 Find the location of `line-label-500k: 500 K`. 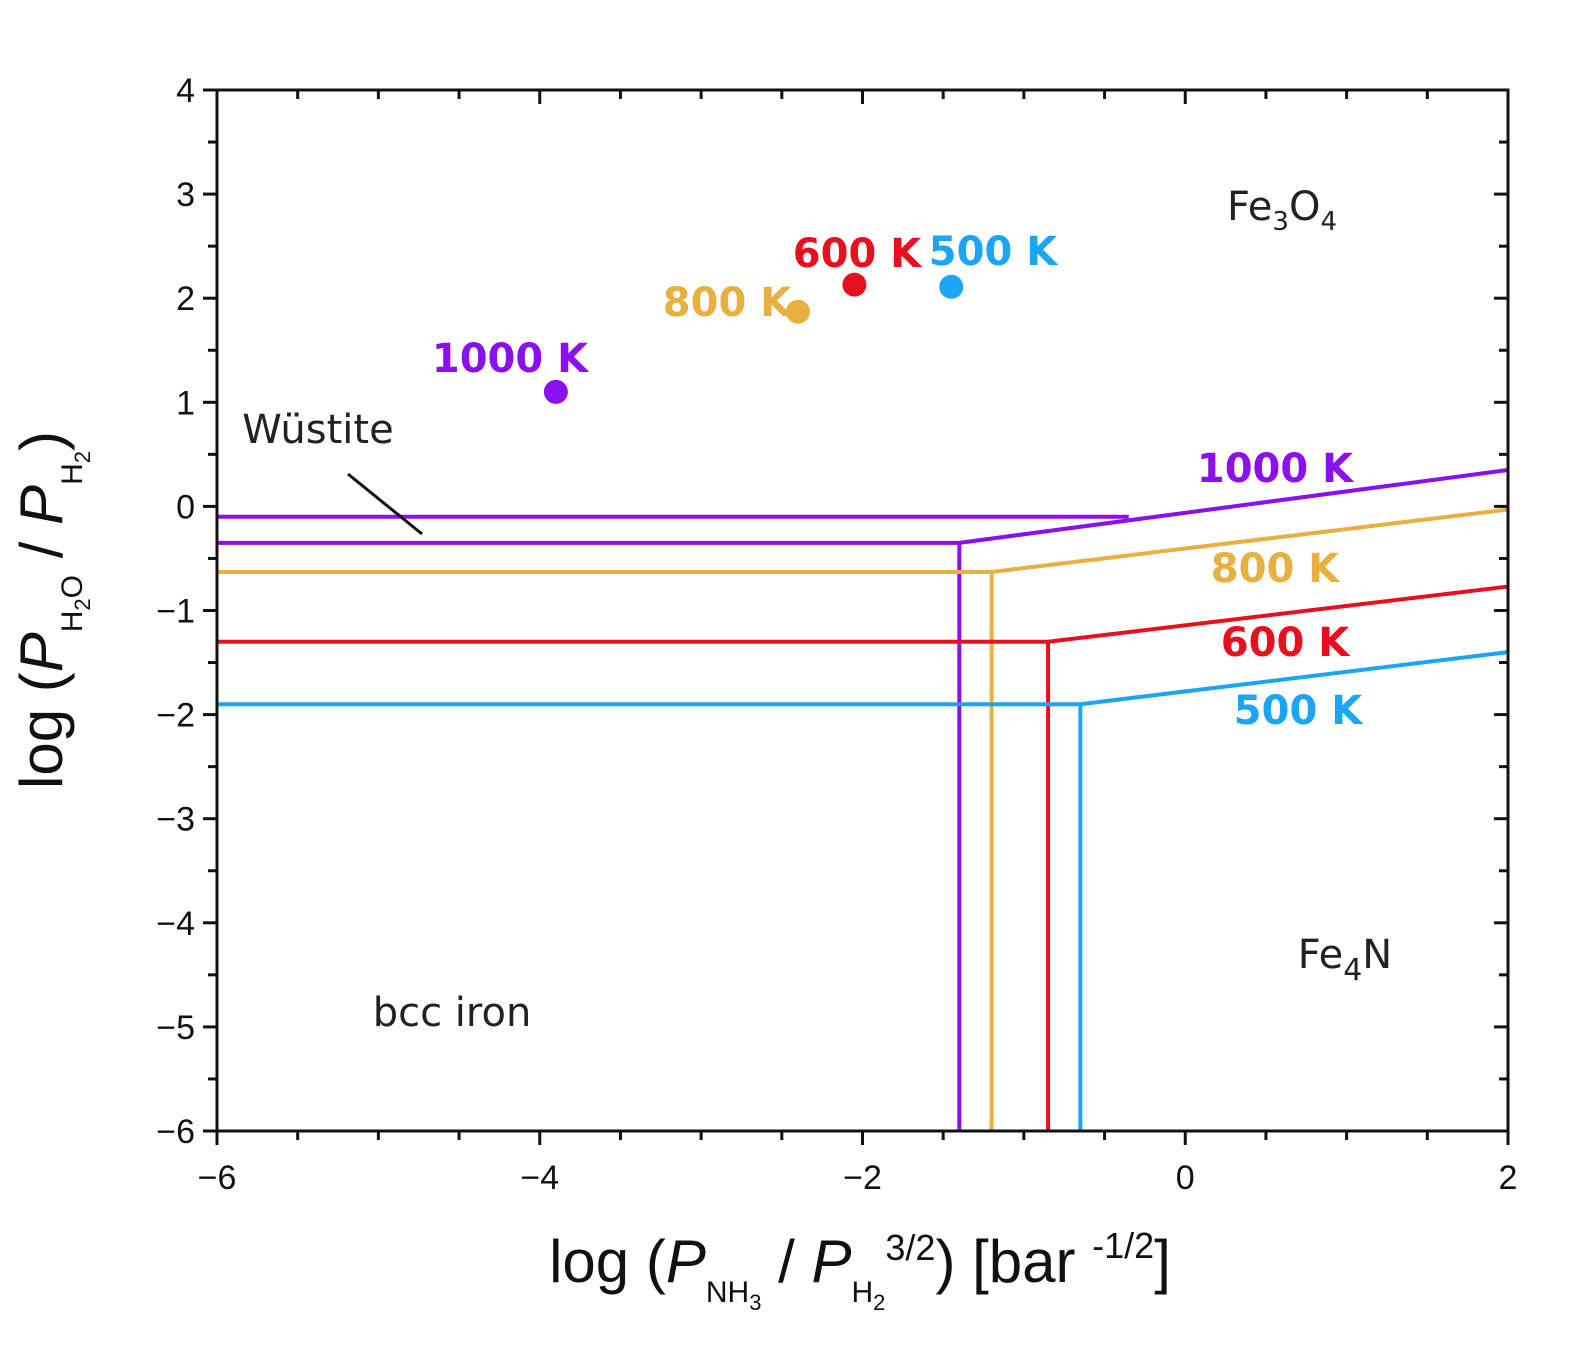

line-label-500k: 500 K is located at coordinates (1299, 711).